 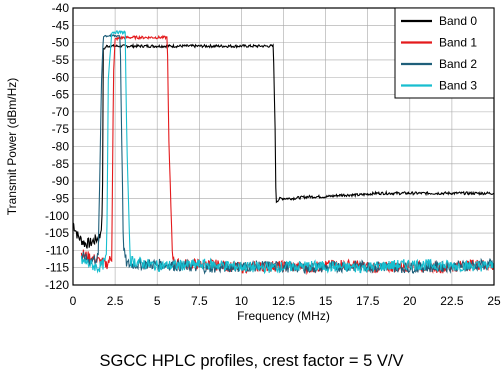 I want to click on y-tick-label: -65, so click(x=61, y=95).